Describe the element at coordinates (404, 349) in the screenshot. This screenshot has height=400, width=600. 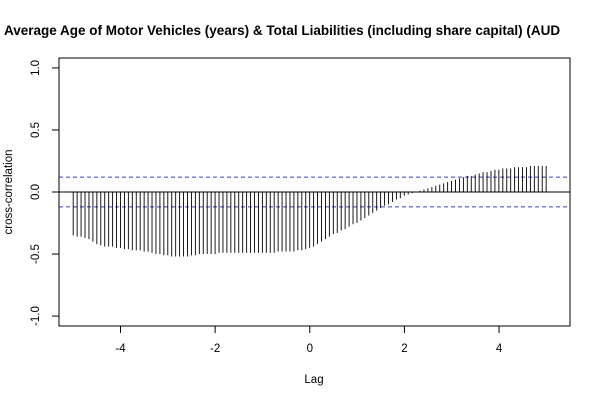
I see `x-tick-label: 2` at that location.